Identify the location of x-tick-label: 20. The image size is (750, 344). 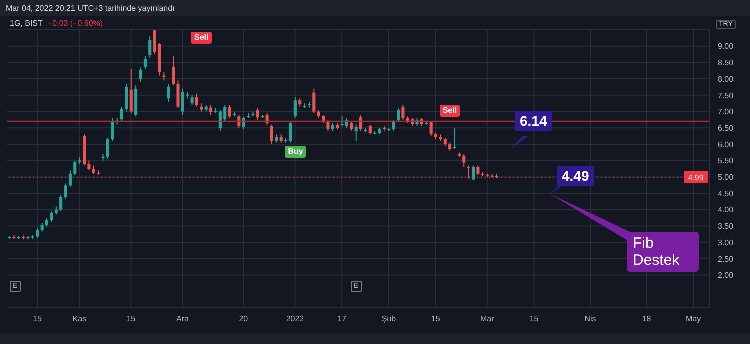
(244, 319).